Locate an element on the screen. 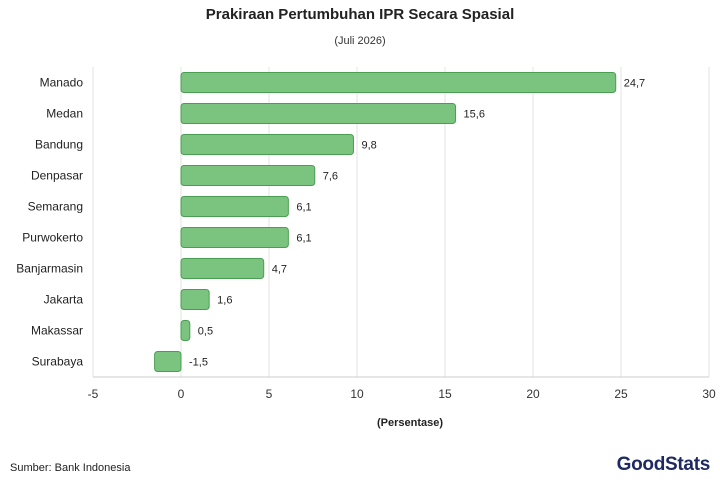  x-tick-label: 15 is located at coordinates (445, 394).